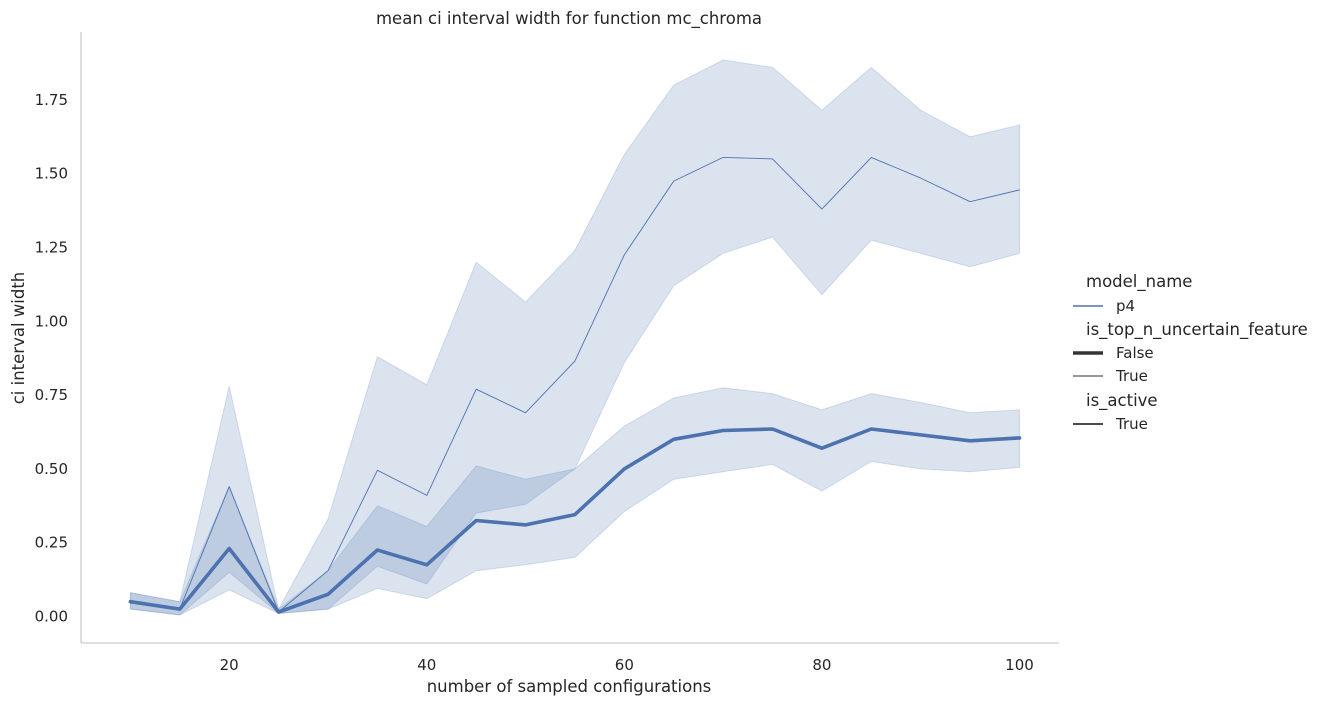  Describe the element at coordinates (51, 395) in the screenshot. I see `y-tick-label: 0.75` at that location.